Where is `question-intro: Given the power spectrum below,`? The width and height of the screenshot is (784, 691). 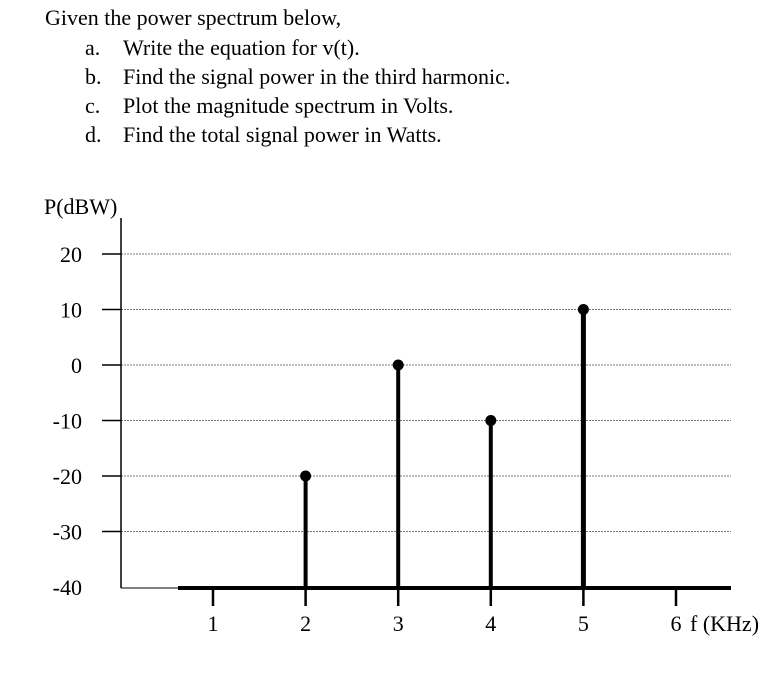 question-intro: Given the power spectrum below, is located at coordinates (193, 17).